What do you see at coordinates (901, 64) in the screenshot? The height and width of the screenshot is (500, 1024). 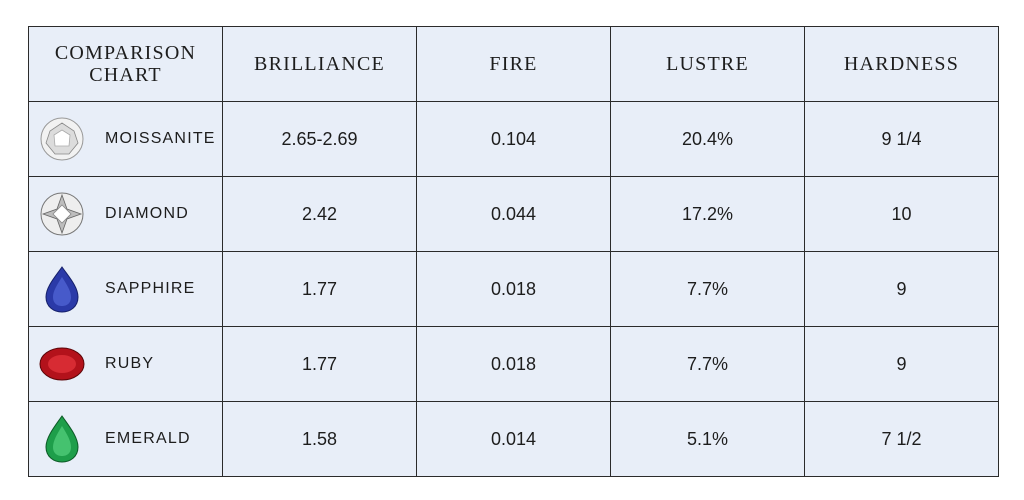 I see `header-cell: HARDNESS` at bounding box center [901, 64].